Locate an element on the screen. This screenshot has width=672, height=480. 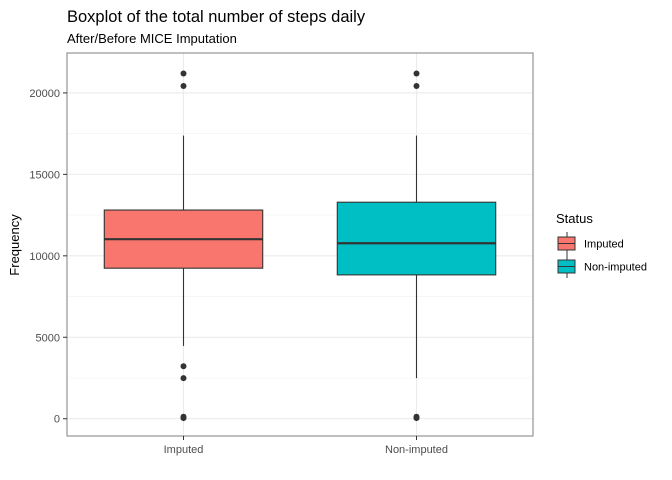
y-axis: 0 5000 10000 15000 20000 is located at coordinates (48, 257).